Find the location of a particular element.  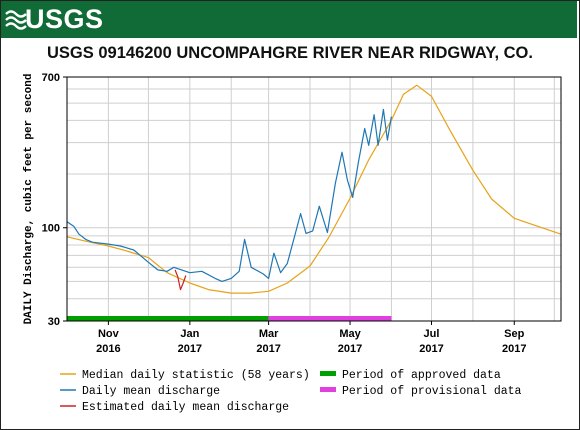

x-tick-label: Jul is located at coordinates (432, 334).